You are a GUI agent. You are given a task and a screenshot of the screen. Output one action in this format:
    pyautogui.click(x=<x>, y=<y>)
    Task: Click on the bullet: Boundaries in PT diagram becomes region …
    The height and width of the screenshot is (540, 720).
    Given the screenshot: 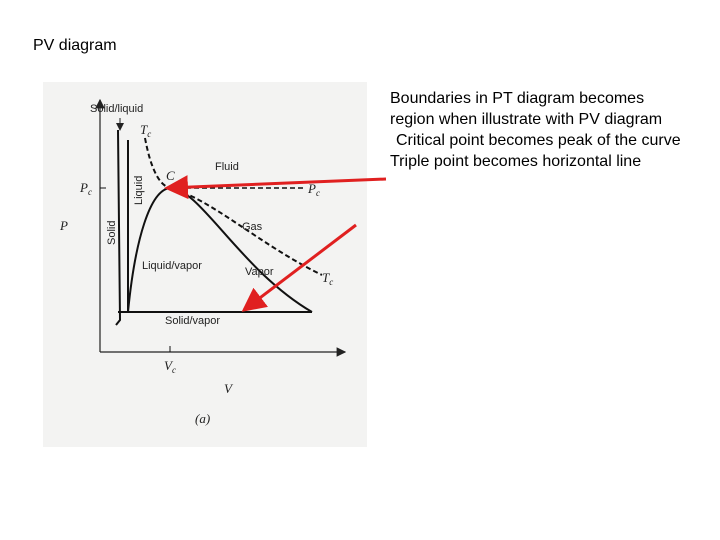 What is the action you would take?
    pyautogui.click(x=526, y=109)
    